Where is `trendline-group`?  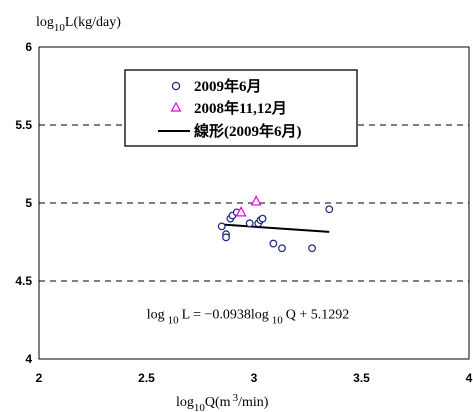 trendline-group is located at coordinates (275, 228).